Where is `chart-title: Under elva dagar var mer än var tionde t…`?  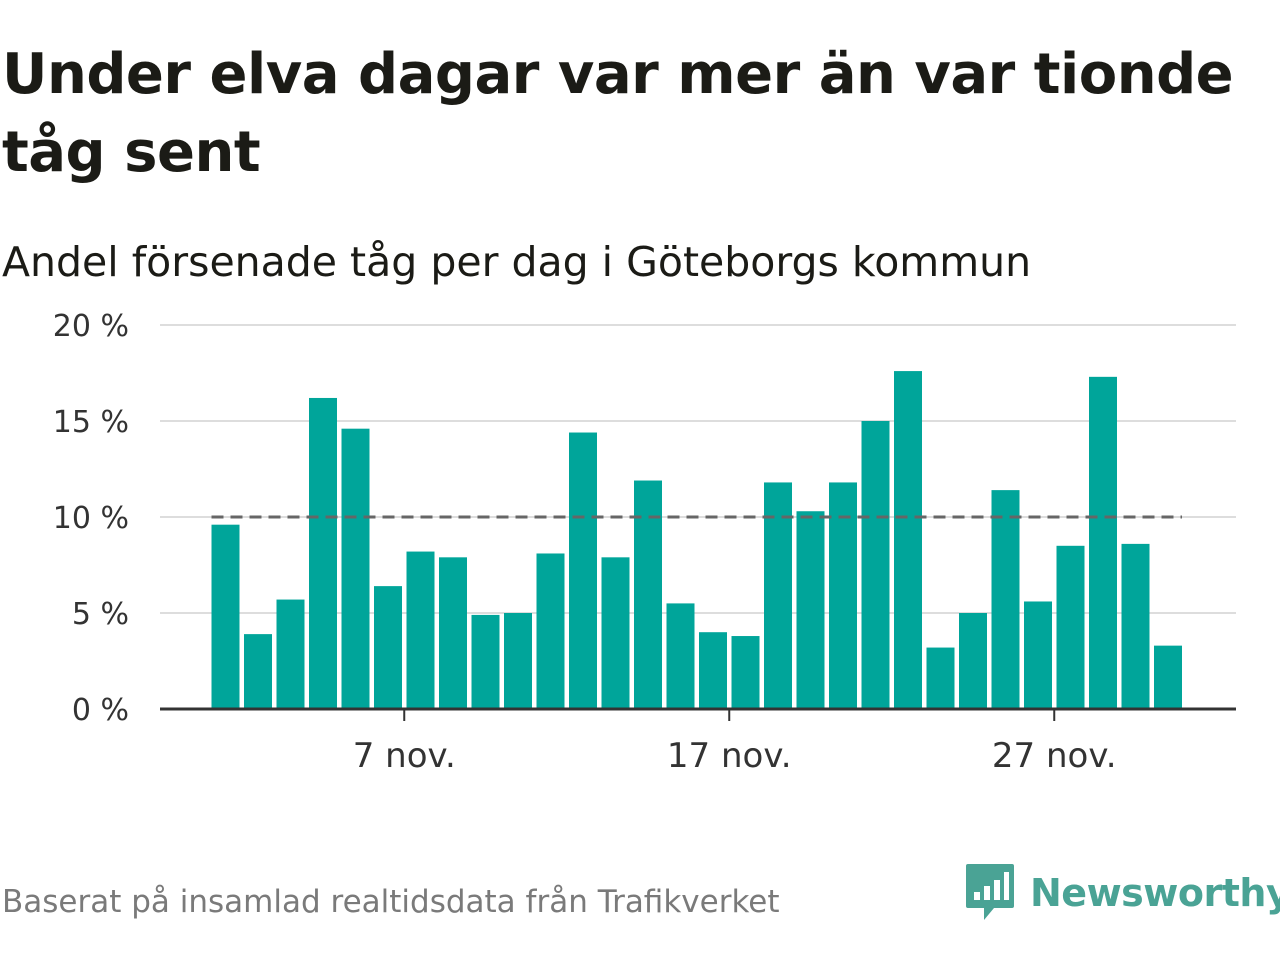
chart-title: Under elva dagar var mer än var tionde t… is located at coordinates (618, 113).